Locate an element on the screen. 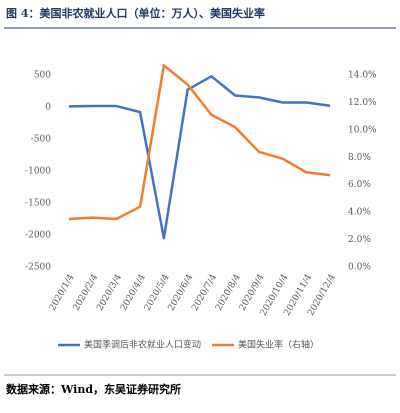 This screenshot has height=413, width=400. y-tick-label: -1500 is located at coordinates (38, 204).